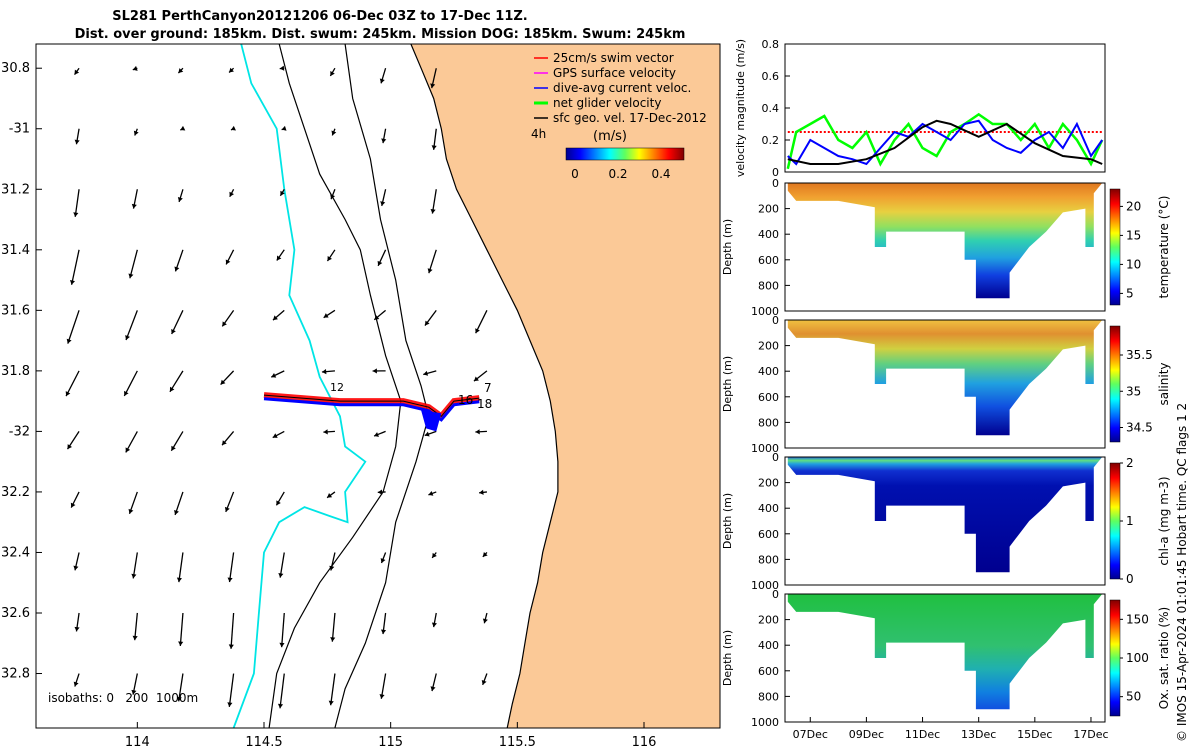 The height and width of the screenshot is (750, 1200). I want to click on temperature-y-tick-label: 600, so click(768, 260).